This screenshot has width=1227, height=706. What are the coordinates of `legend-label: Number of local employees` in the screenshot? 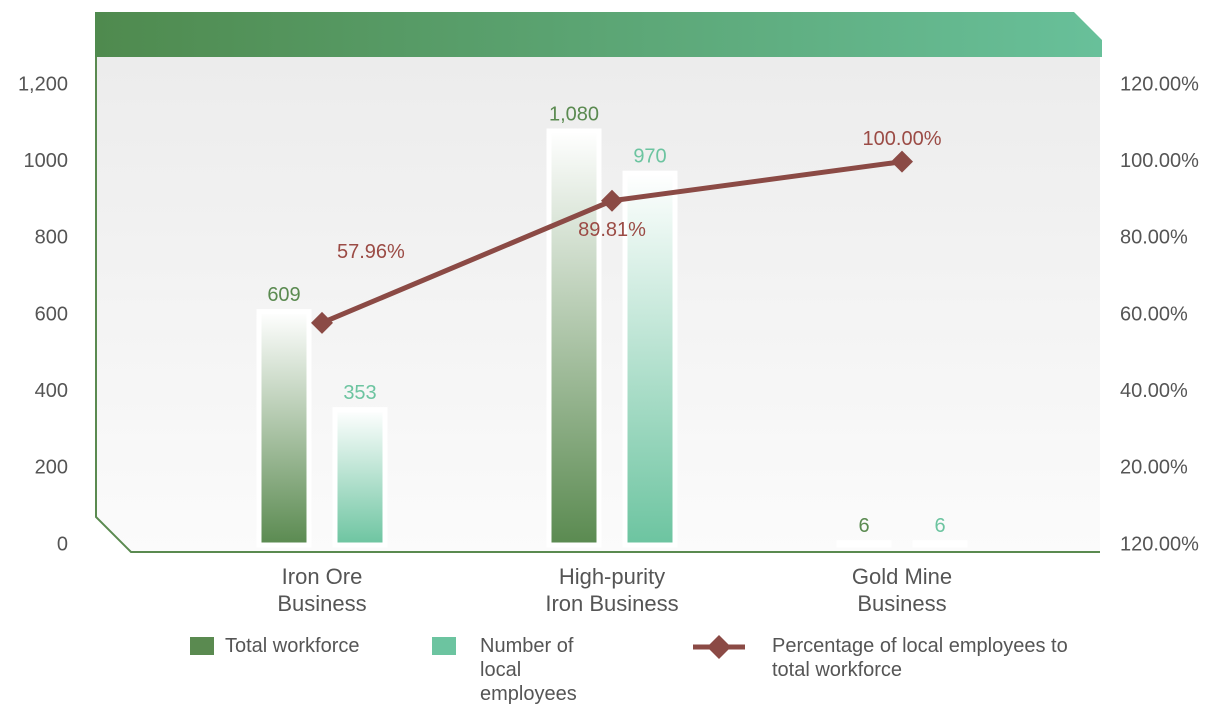 It's located at (528, 670).